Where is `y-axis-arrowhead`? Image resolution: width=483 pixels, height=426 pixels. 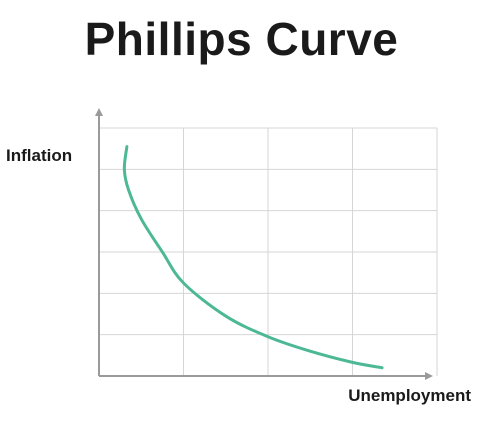
y-axis-arrowhead is located at coordinates (99, 112).